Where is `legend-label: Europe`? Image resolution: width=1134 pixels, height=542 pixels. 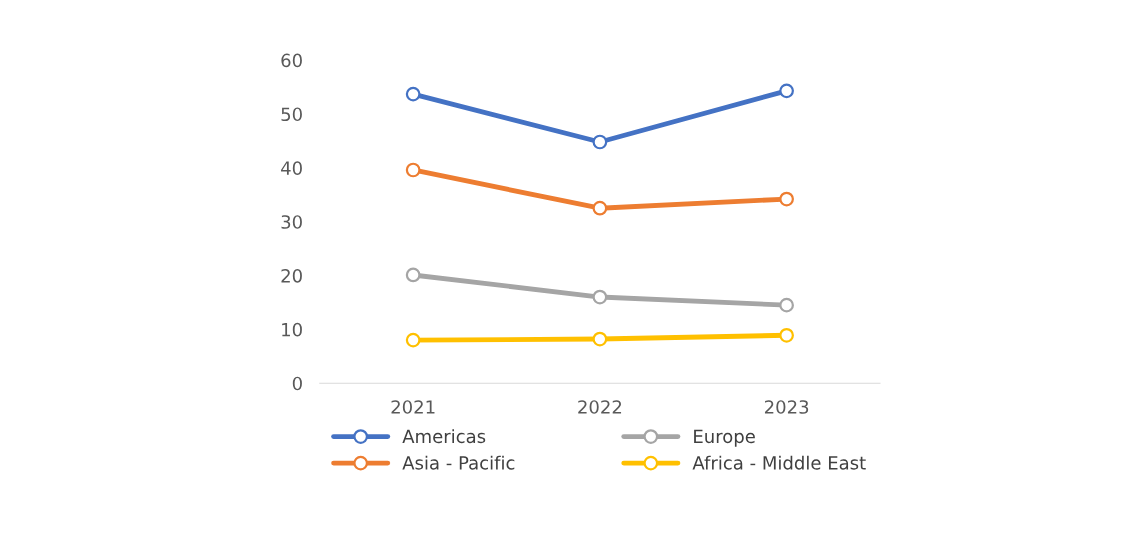
legend-label: Europe is located at coordinates (724, 438).